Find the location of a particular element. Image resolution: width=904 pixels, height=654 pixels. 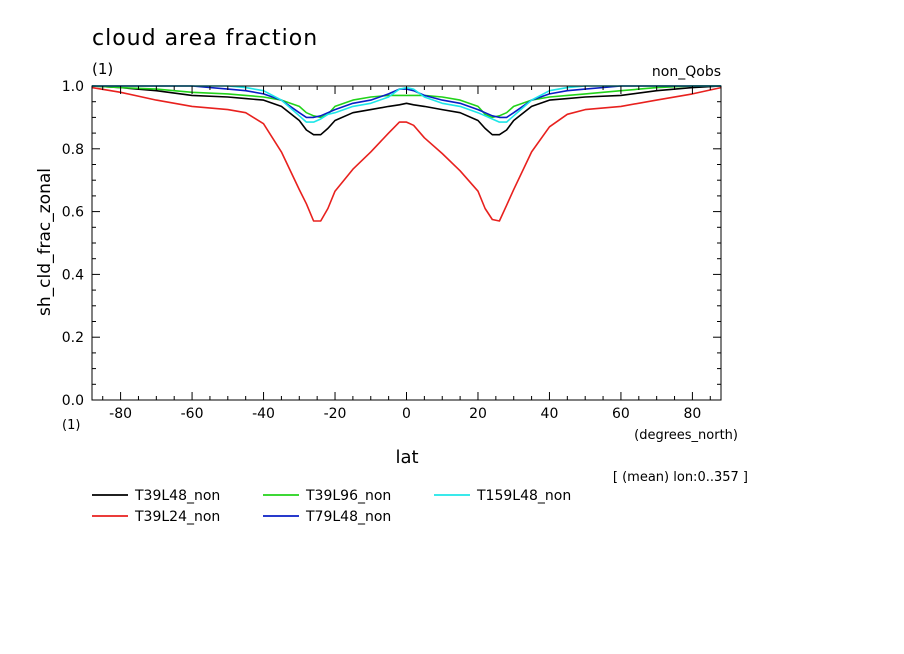

series-line-T39L96_non is located at coordinates (406, 102).